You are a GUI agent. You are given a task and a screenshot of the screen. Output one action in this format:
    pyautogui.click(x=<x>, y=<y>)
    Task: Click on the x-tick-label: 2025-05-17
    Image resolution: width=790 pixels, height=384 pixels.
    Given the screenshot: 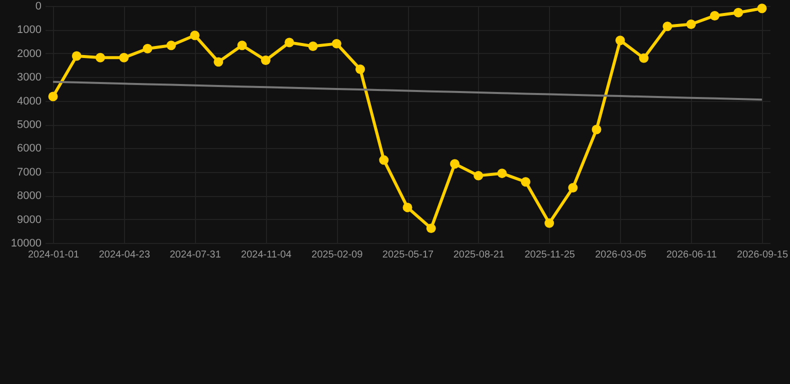 What is the action you would take?
    pyautogui.click(x=408, y=255)
    